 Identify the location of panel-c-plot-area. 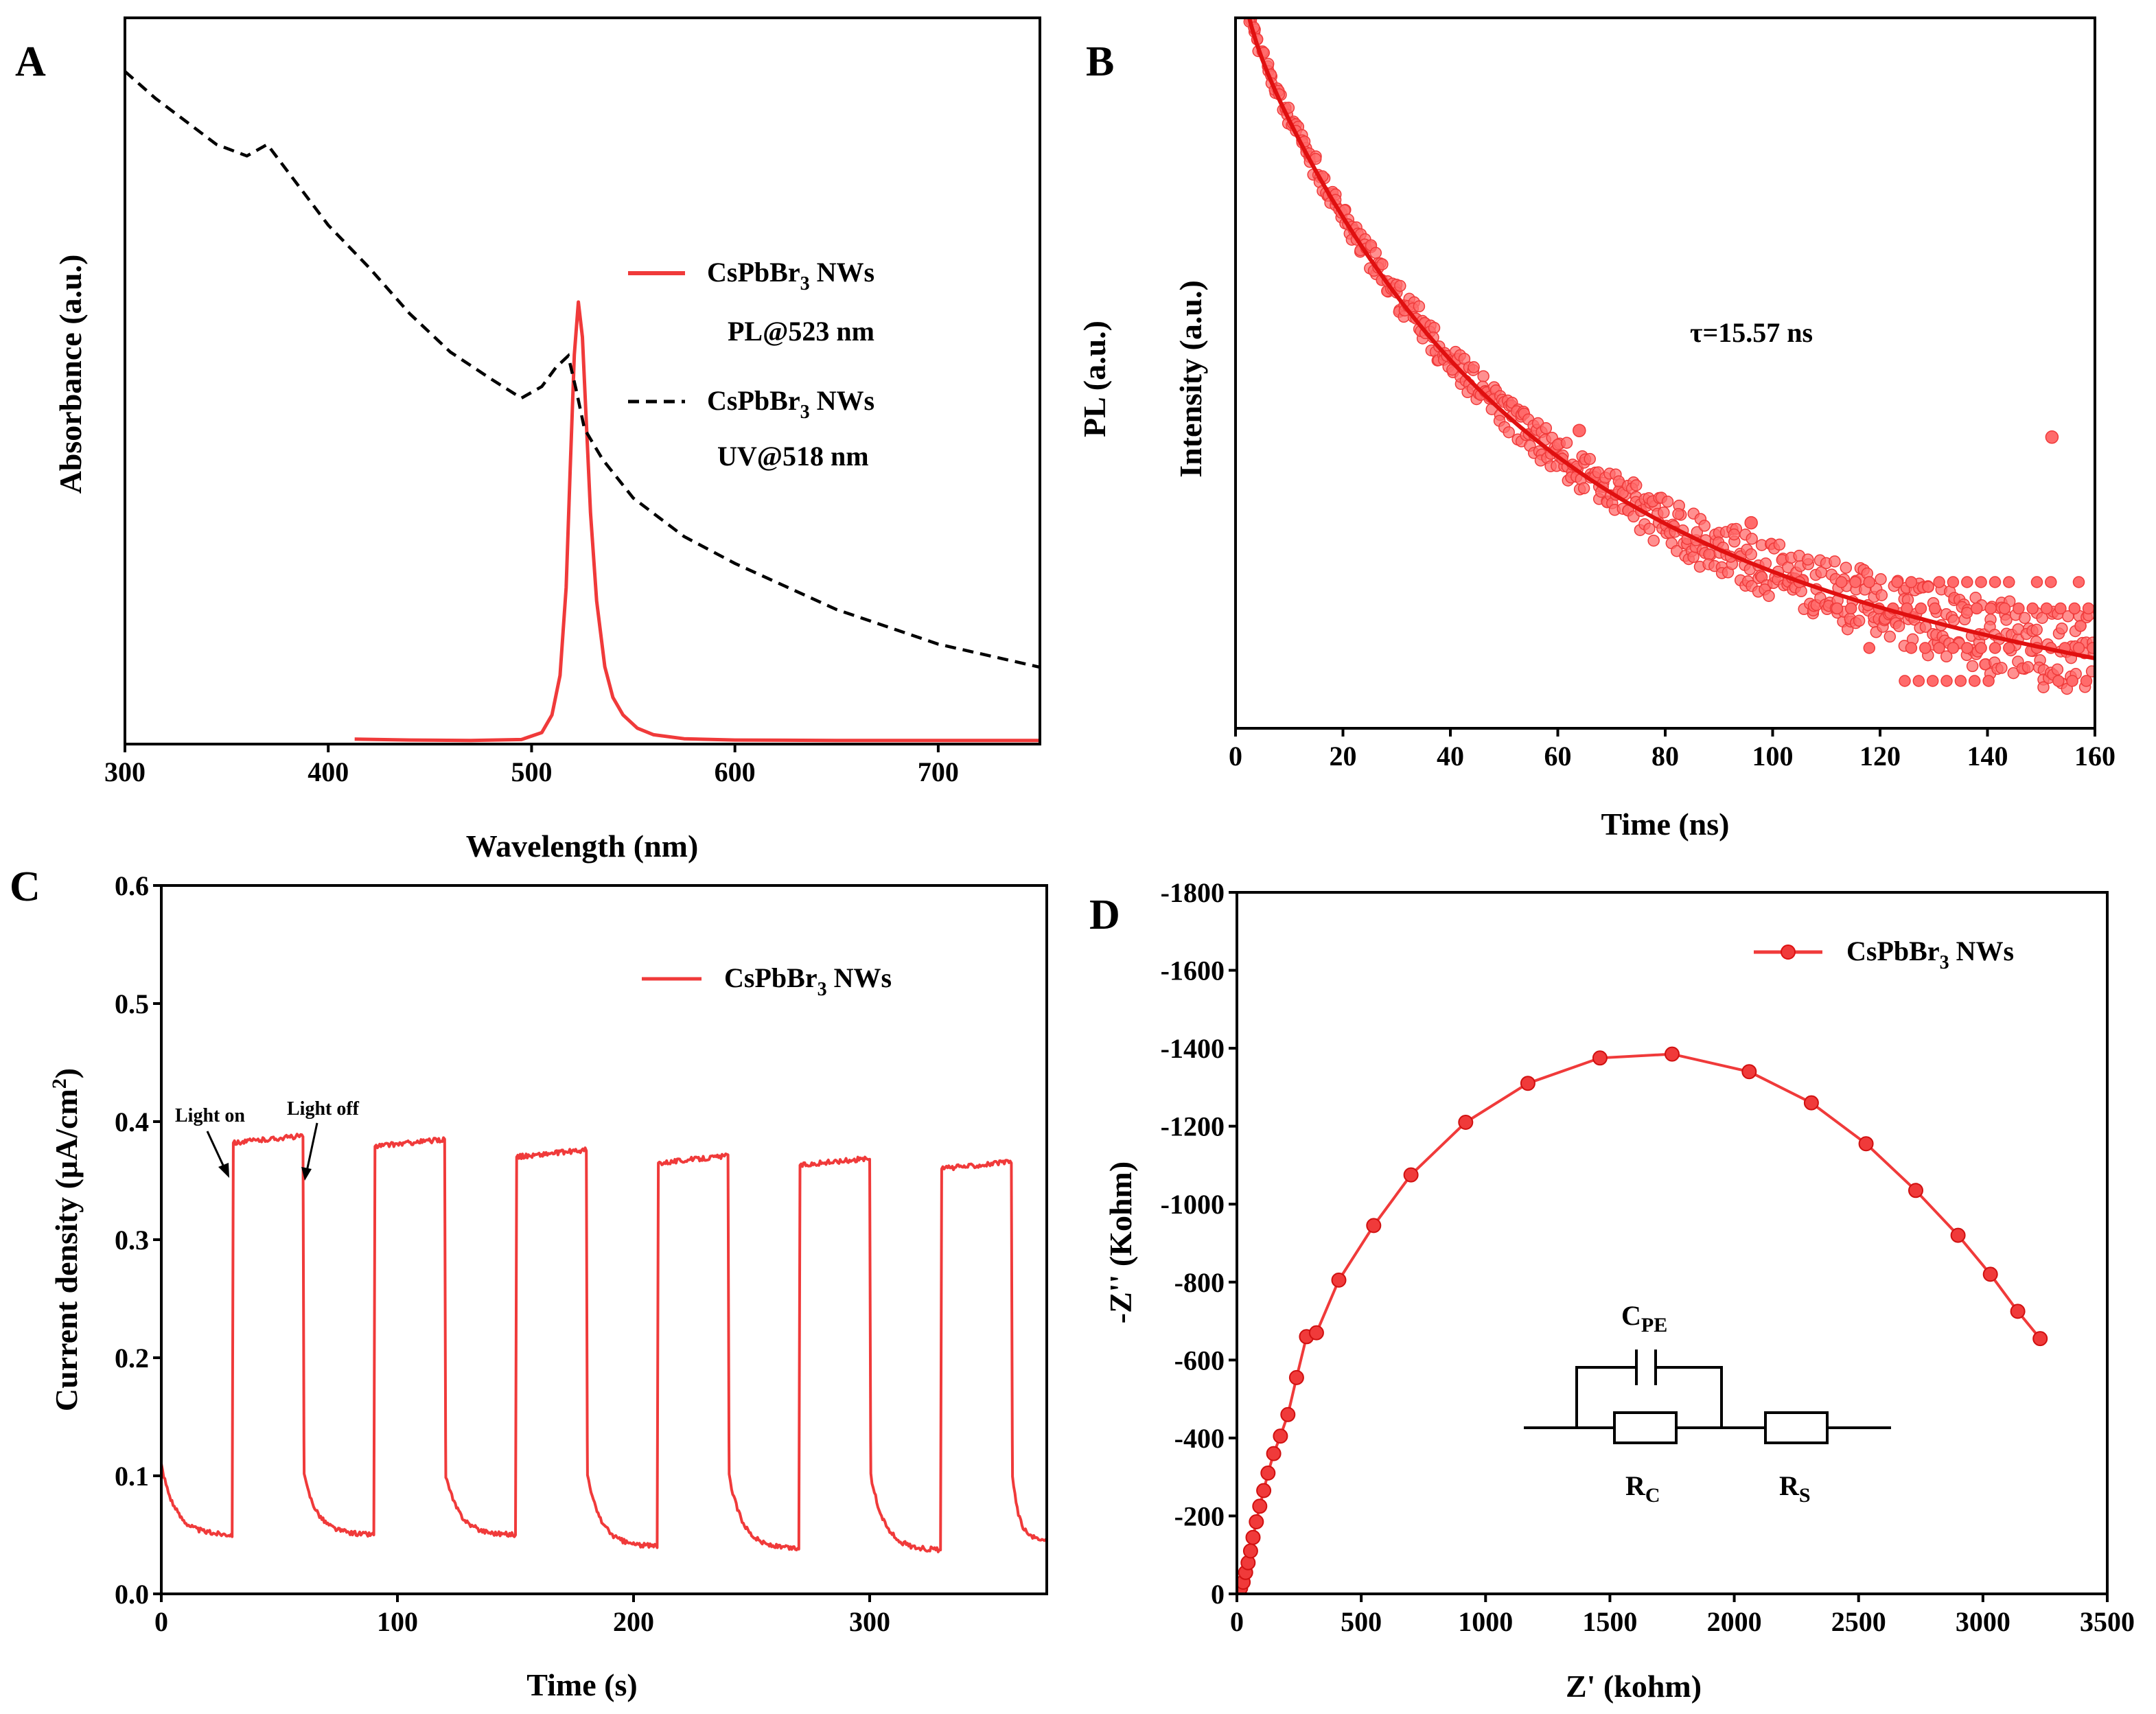
(604, 1343).